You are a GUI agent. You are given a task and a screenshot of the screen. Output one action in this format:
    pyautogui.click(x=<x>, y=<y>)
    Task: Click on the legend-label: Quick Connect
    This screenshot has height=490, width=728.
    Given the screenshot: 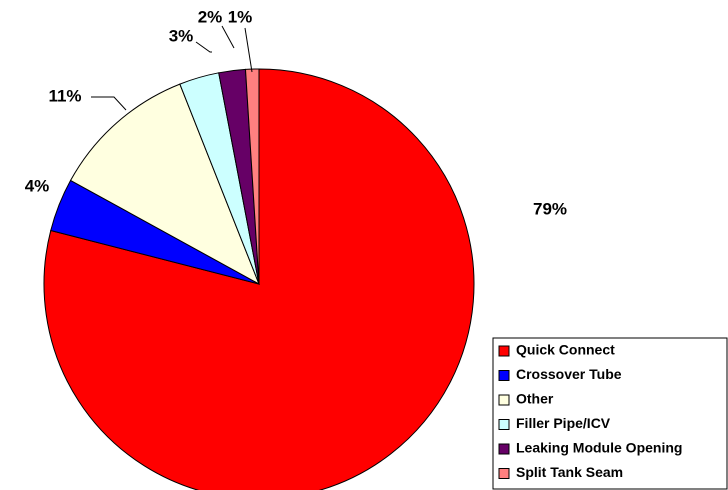 What is the action you would take?
    pyautogui.click(x=565, y=350)
    